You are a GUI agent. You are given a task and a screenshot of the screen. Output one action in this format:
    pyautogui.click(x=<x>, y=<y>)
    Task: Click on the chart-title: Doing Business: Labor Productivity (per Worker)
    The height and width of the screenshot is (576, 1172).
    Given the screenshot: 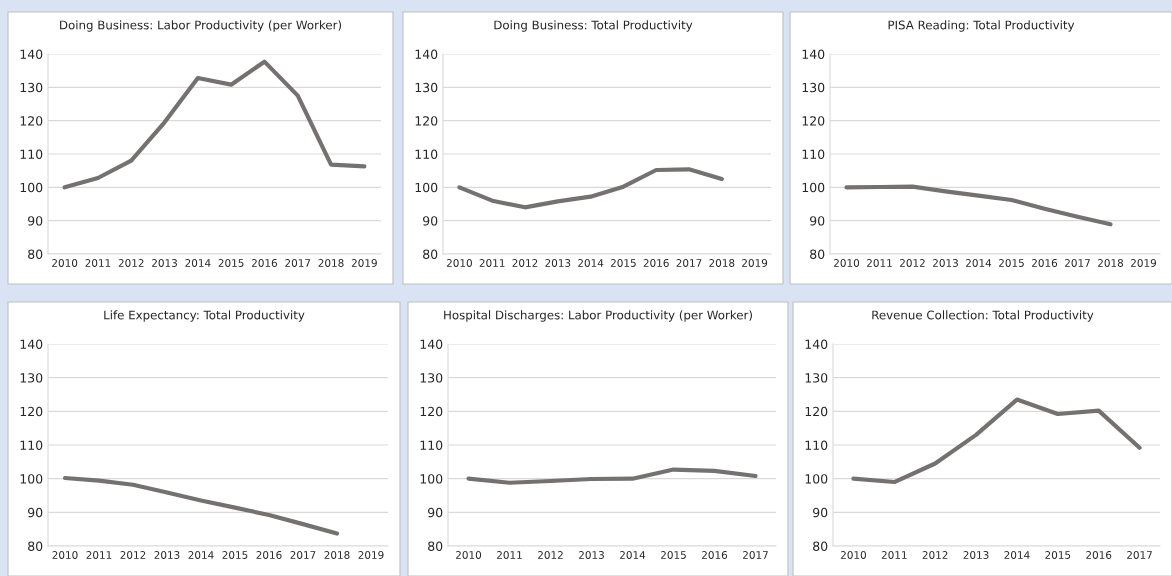 What is the action you would take?
    pyautogui.click(x=201, y=26)
    